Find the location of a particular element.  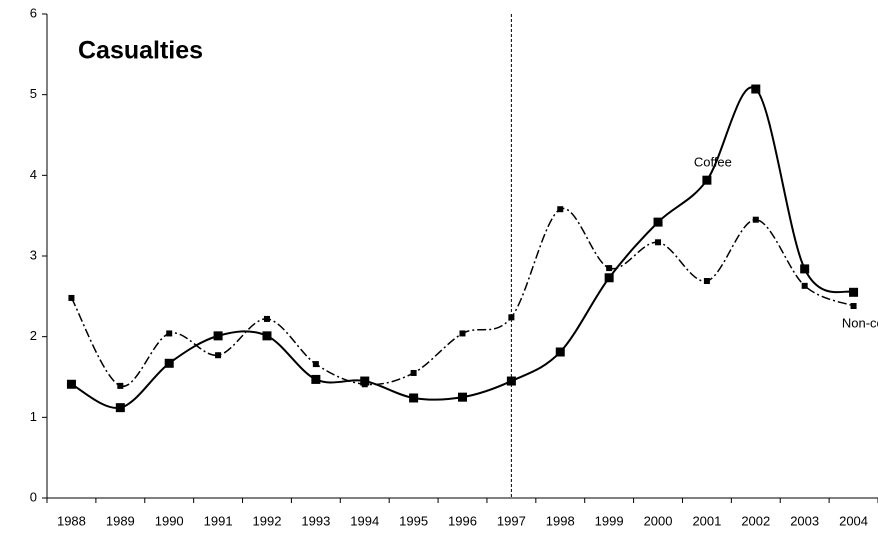

y-tick-label: 1 is located at coordinates (33, 416).